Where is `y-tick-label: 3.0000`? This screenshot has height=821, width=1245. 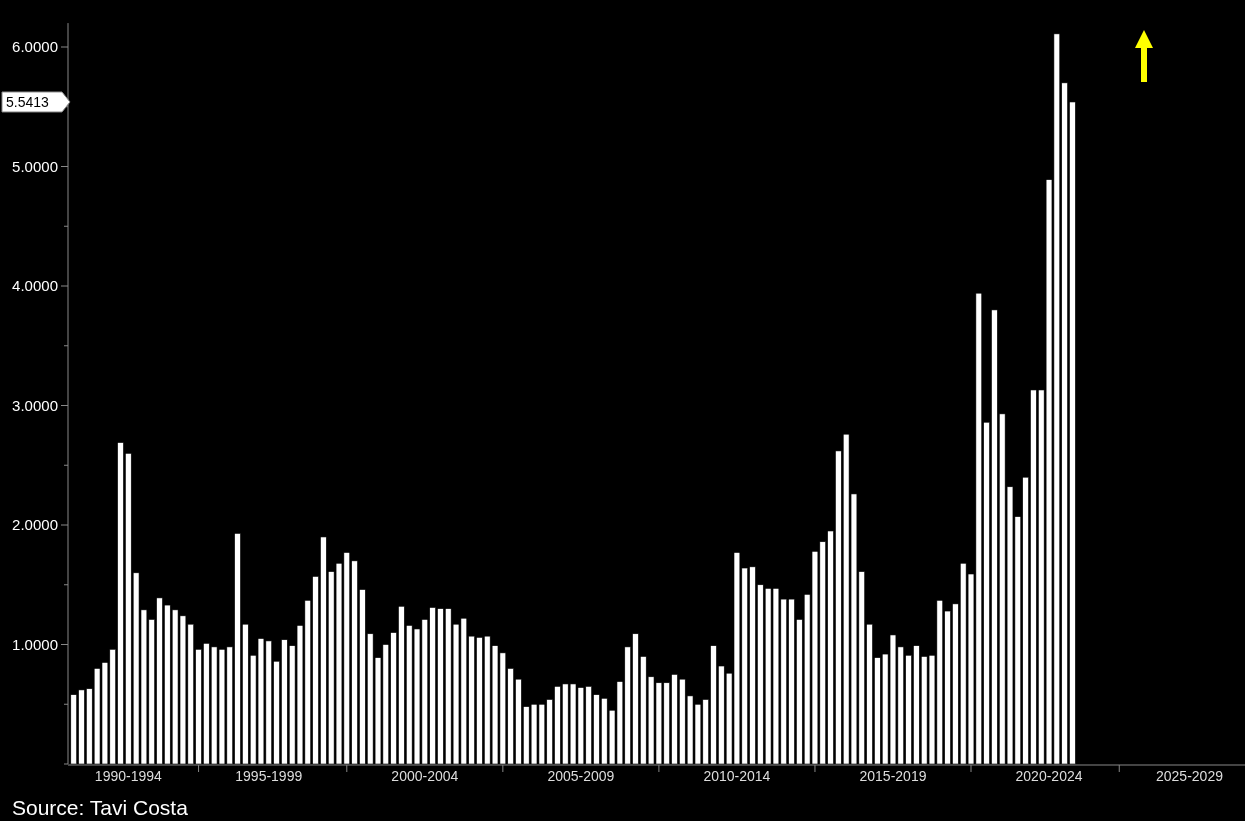
y-tick-label: 3.0000 is located at coordinates (35, 405).